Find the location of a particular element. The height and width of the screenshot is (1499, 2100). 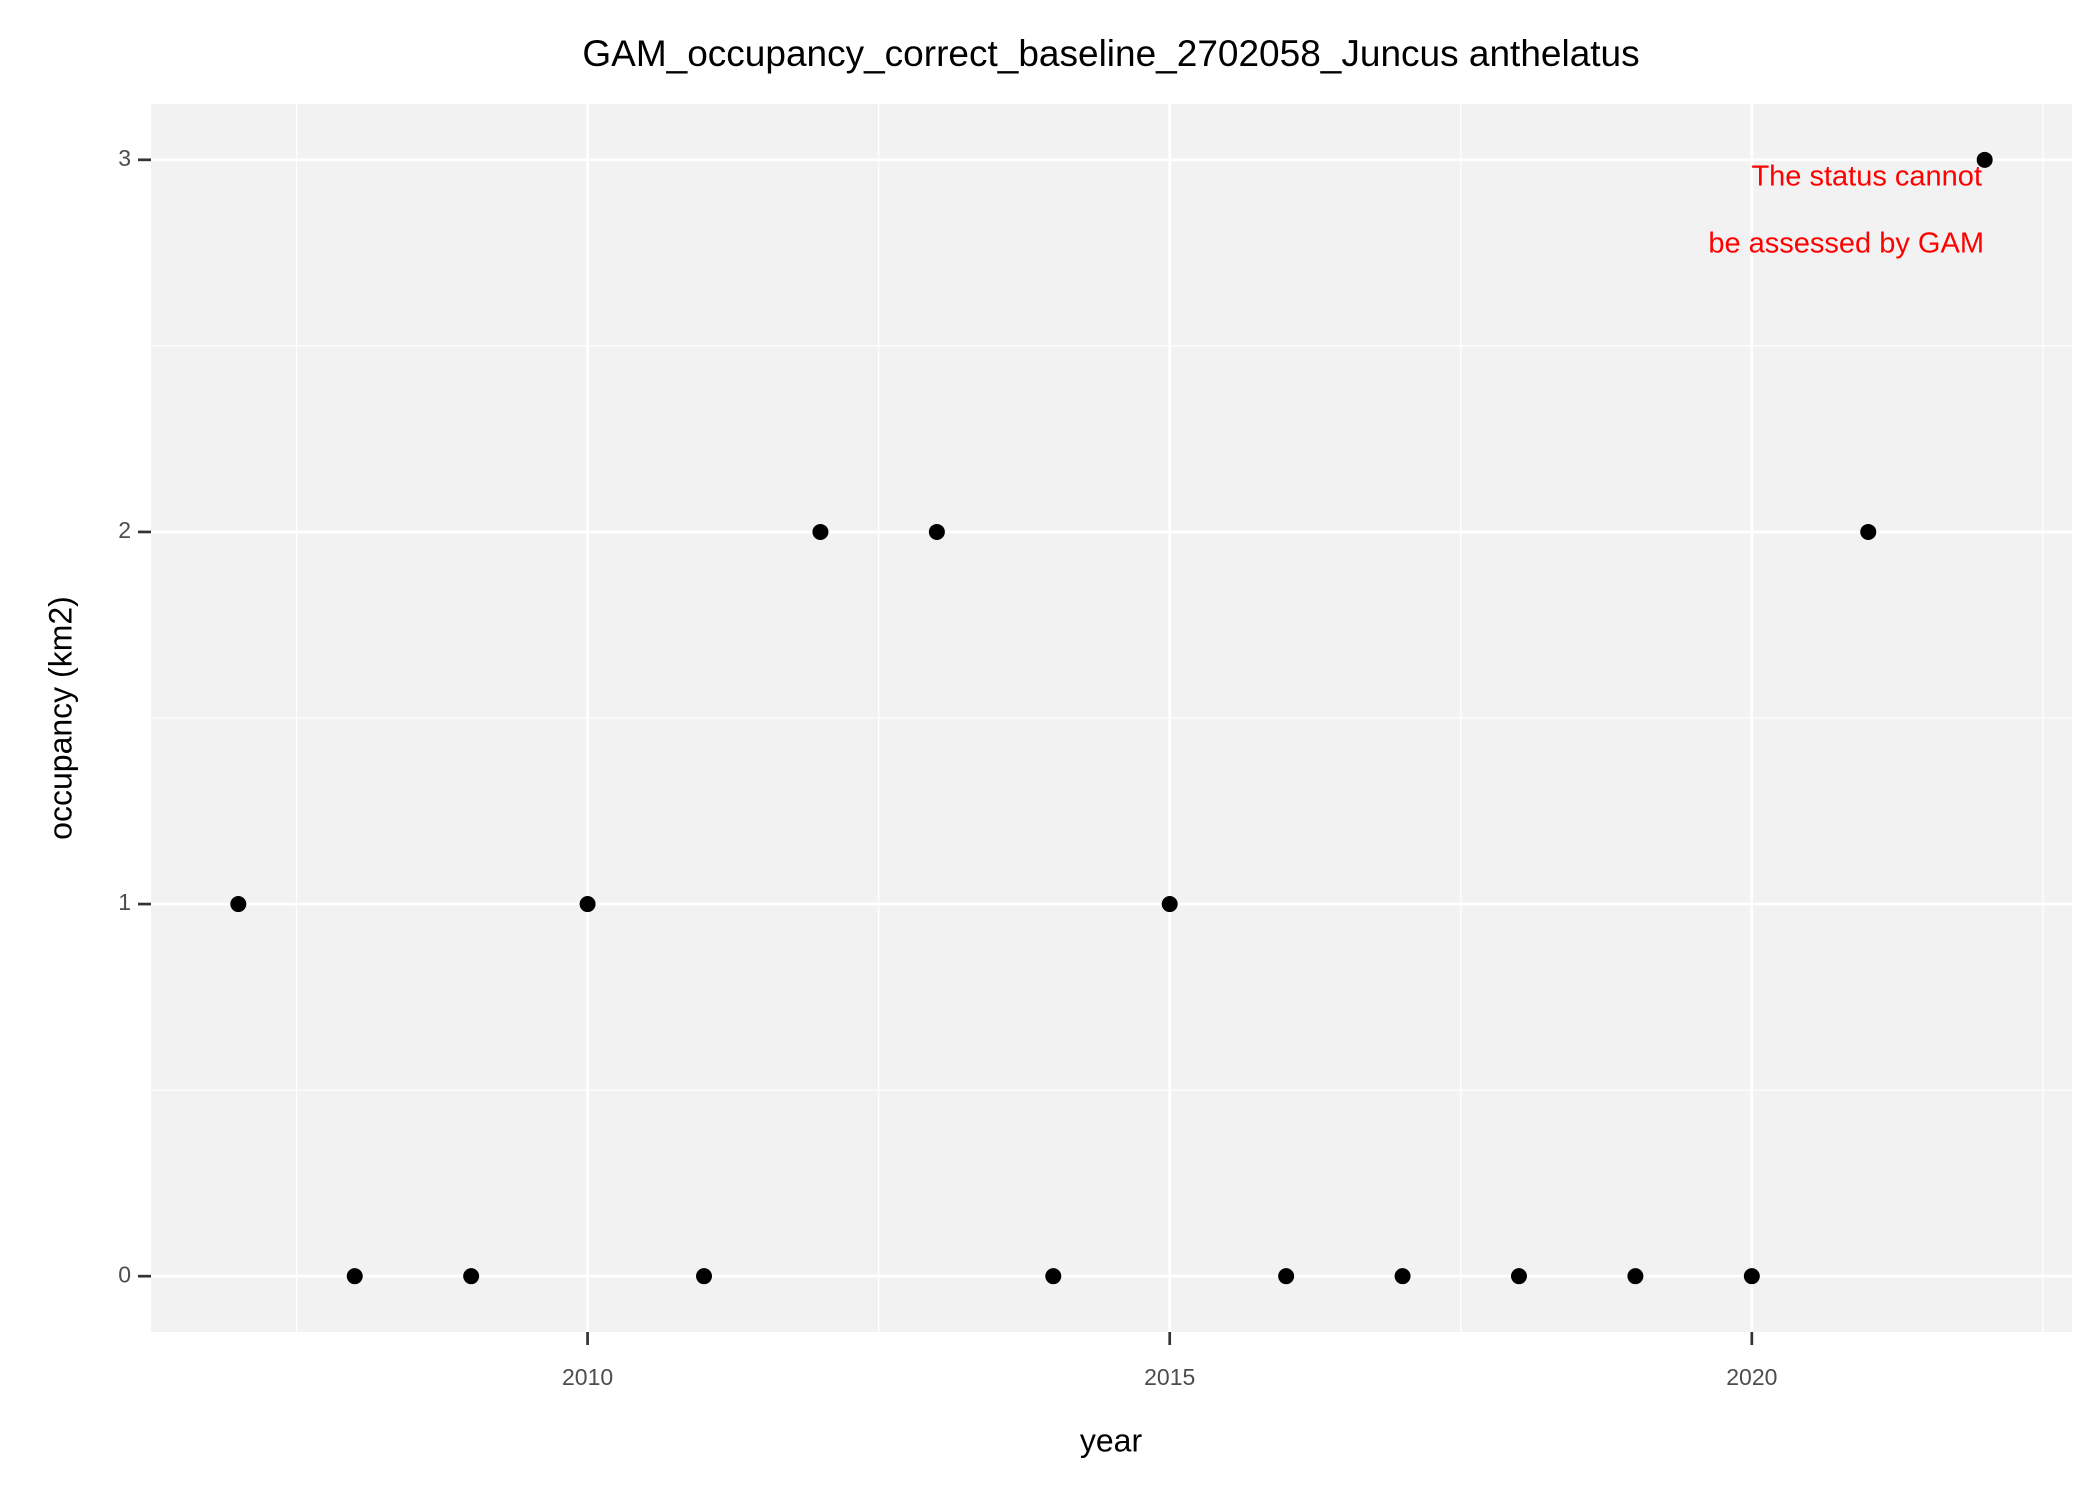

x-axis-title: year is located at coordinates (1111, 1440).